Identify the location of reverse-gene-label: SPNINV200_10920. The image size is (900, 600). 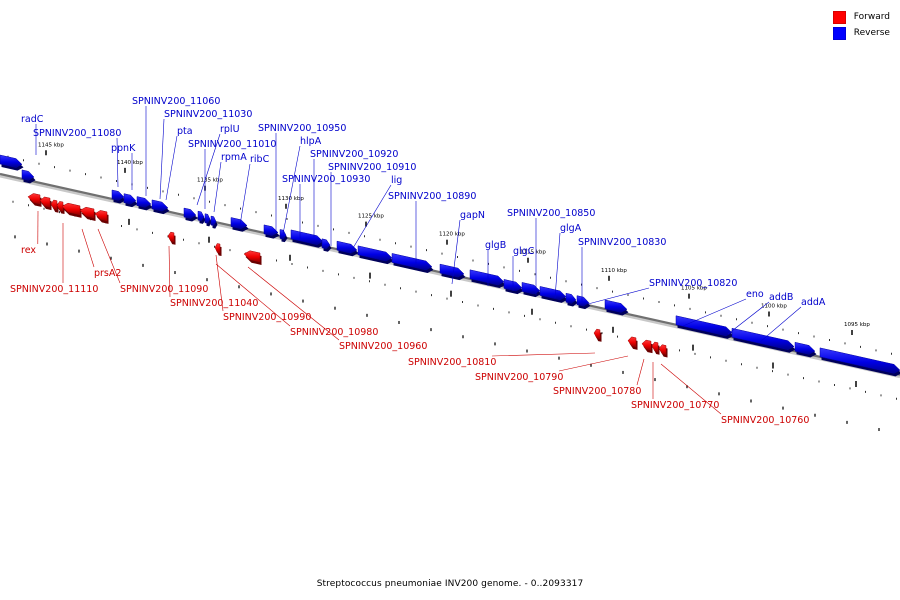
(354, 154).